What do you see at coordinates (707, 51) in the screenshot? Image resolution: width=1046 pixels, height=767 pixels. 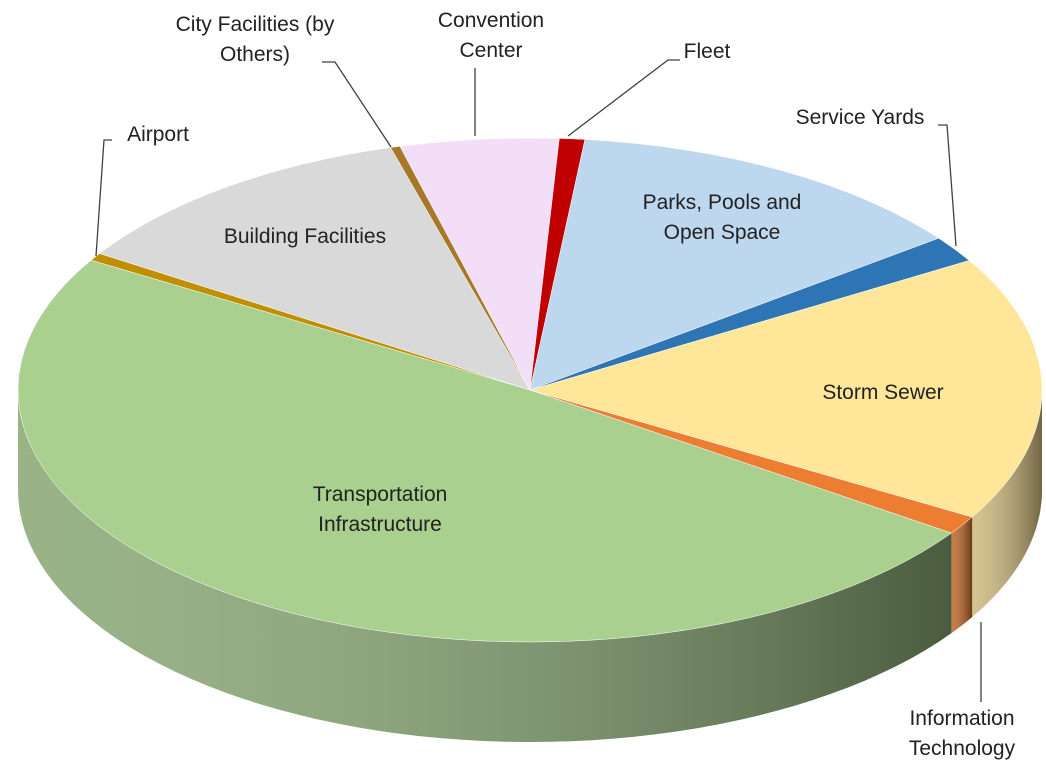 I see `data-label: Fleet` at bounding box center [707, 51].